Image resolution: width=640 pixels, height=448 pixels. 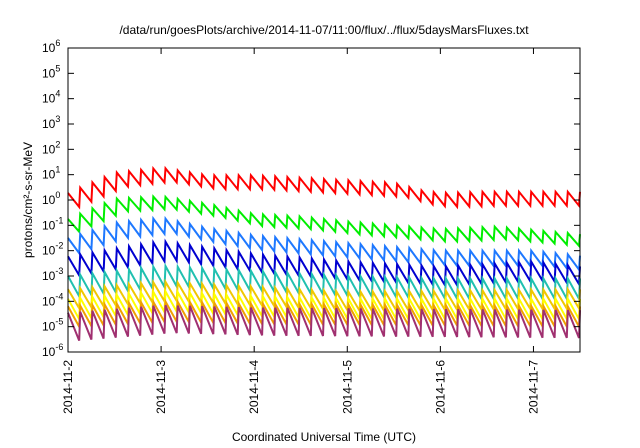 I want to click on y-tick-label: 10⁻⁴, so click(x=52, y=299).